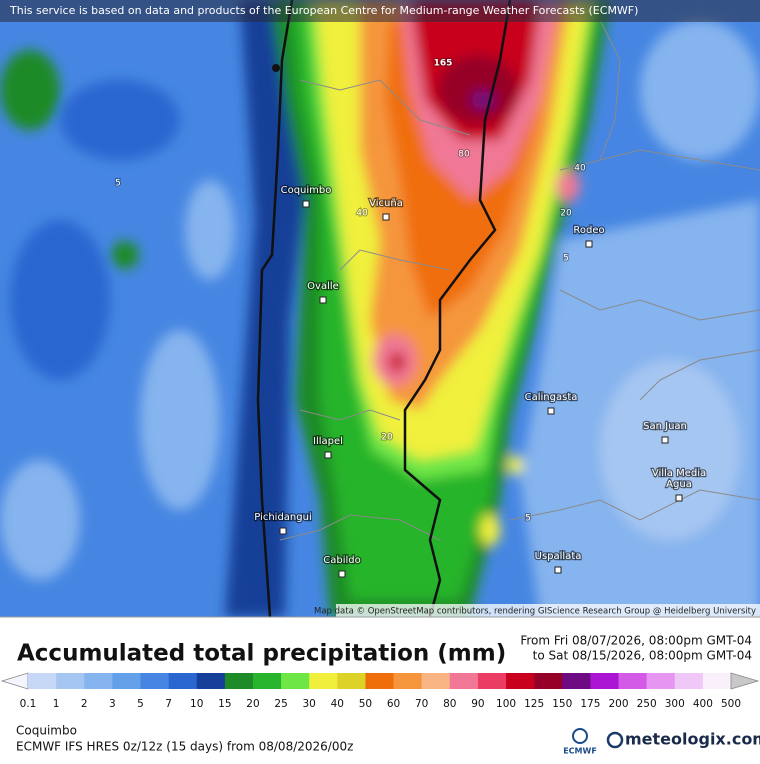 The width and height of the screenshot is (760, 764). I want to click on place-name: Ovalle, so click(323, 286).